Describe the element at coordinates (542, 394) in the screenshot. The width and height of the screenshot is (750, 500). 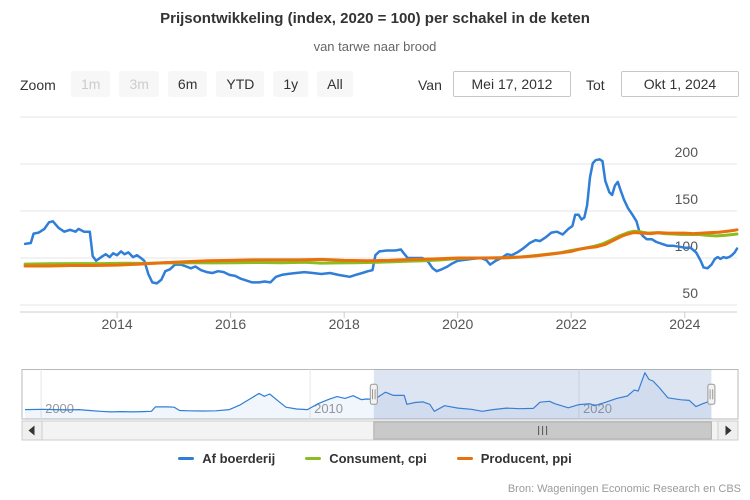
I see `navigator-selected-range` at that location.